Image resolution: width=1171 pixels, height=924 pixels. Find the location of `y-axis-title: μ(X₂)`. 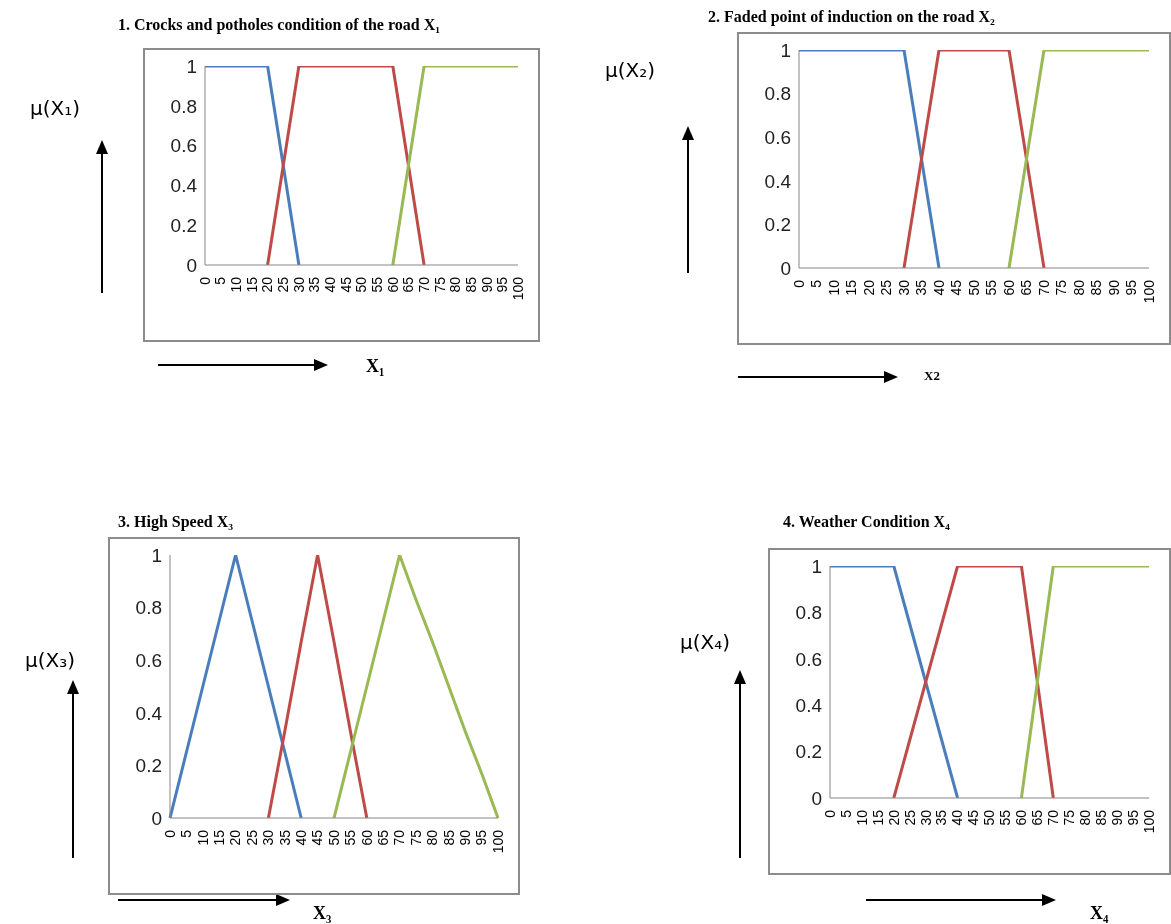

y-axis-title: μ(X₂) is located at coordinates (630, 70).